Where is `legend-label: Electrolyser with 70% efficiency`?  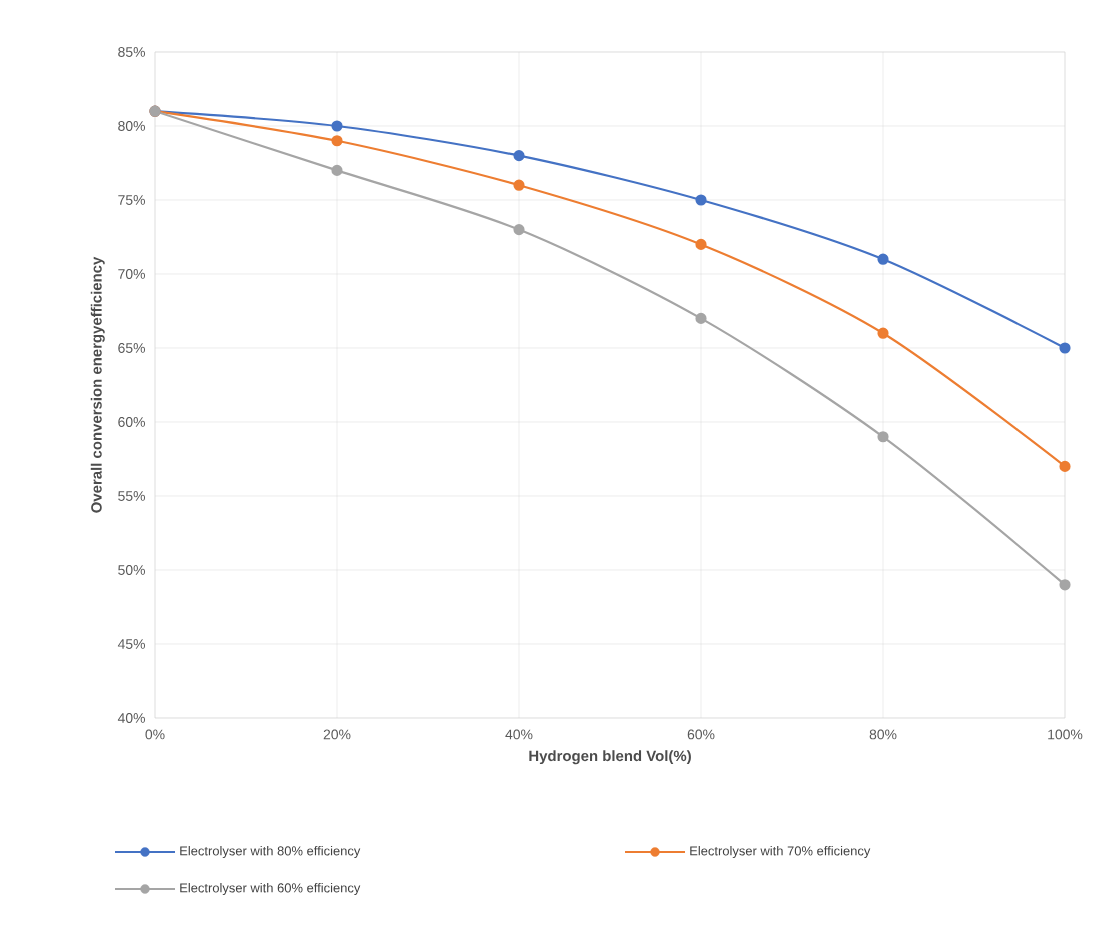
legend-label: Electrolyser with 70% efficiency is located at coordinates (780, 852).